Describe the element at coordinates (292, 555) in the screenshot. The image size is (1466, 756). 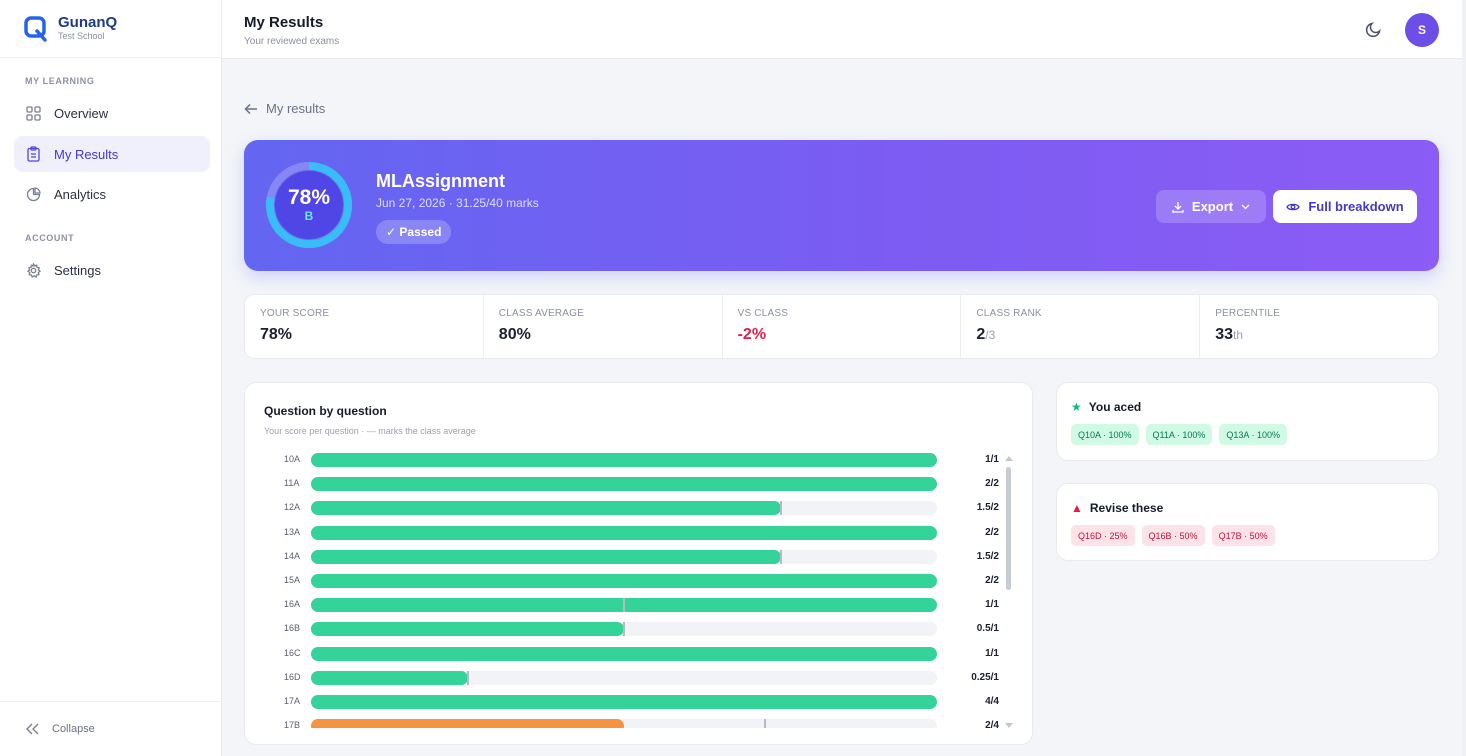
I see `question-label: 14A` at that location.